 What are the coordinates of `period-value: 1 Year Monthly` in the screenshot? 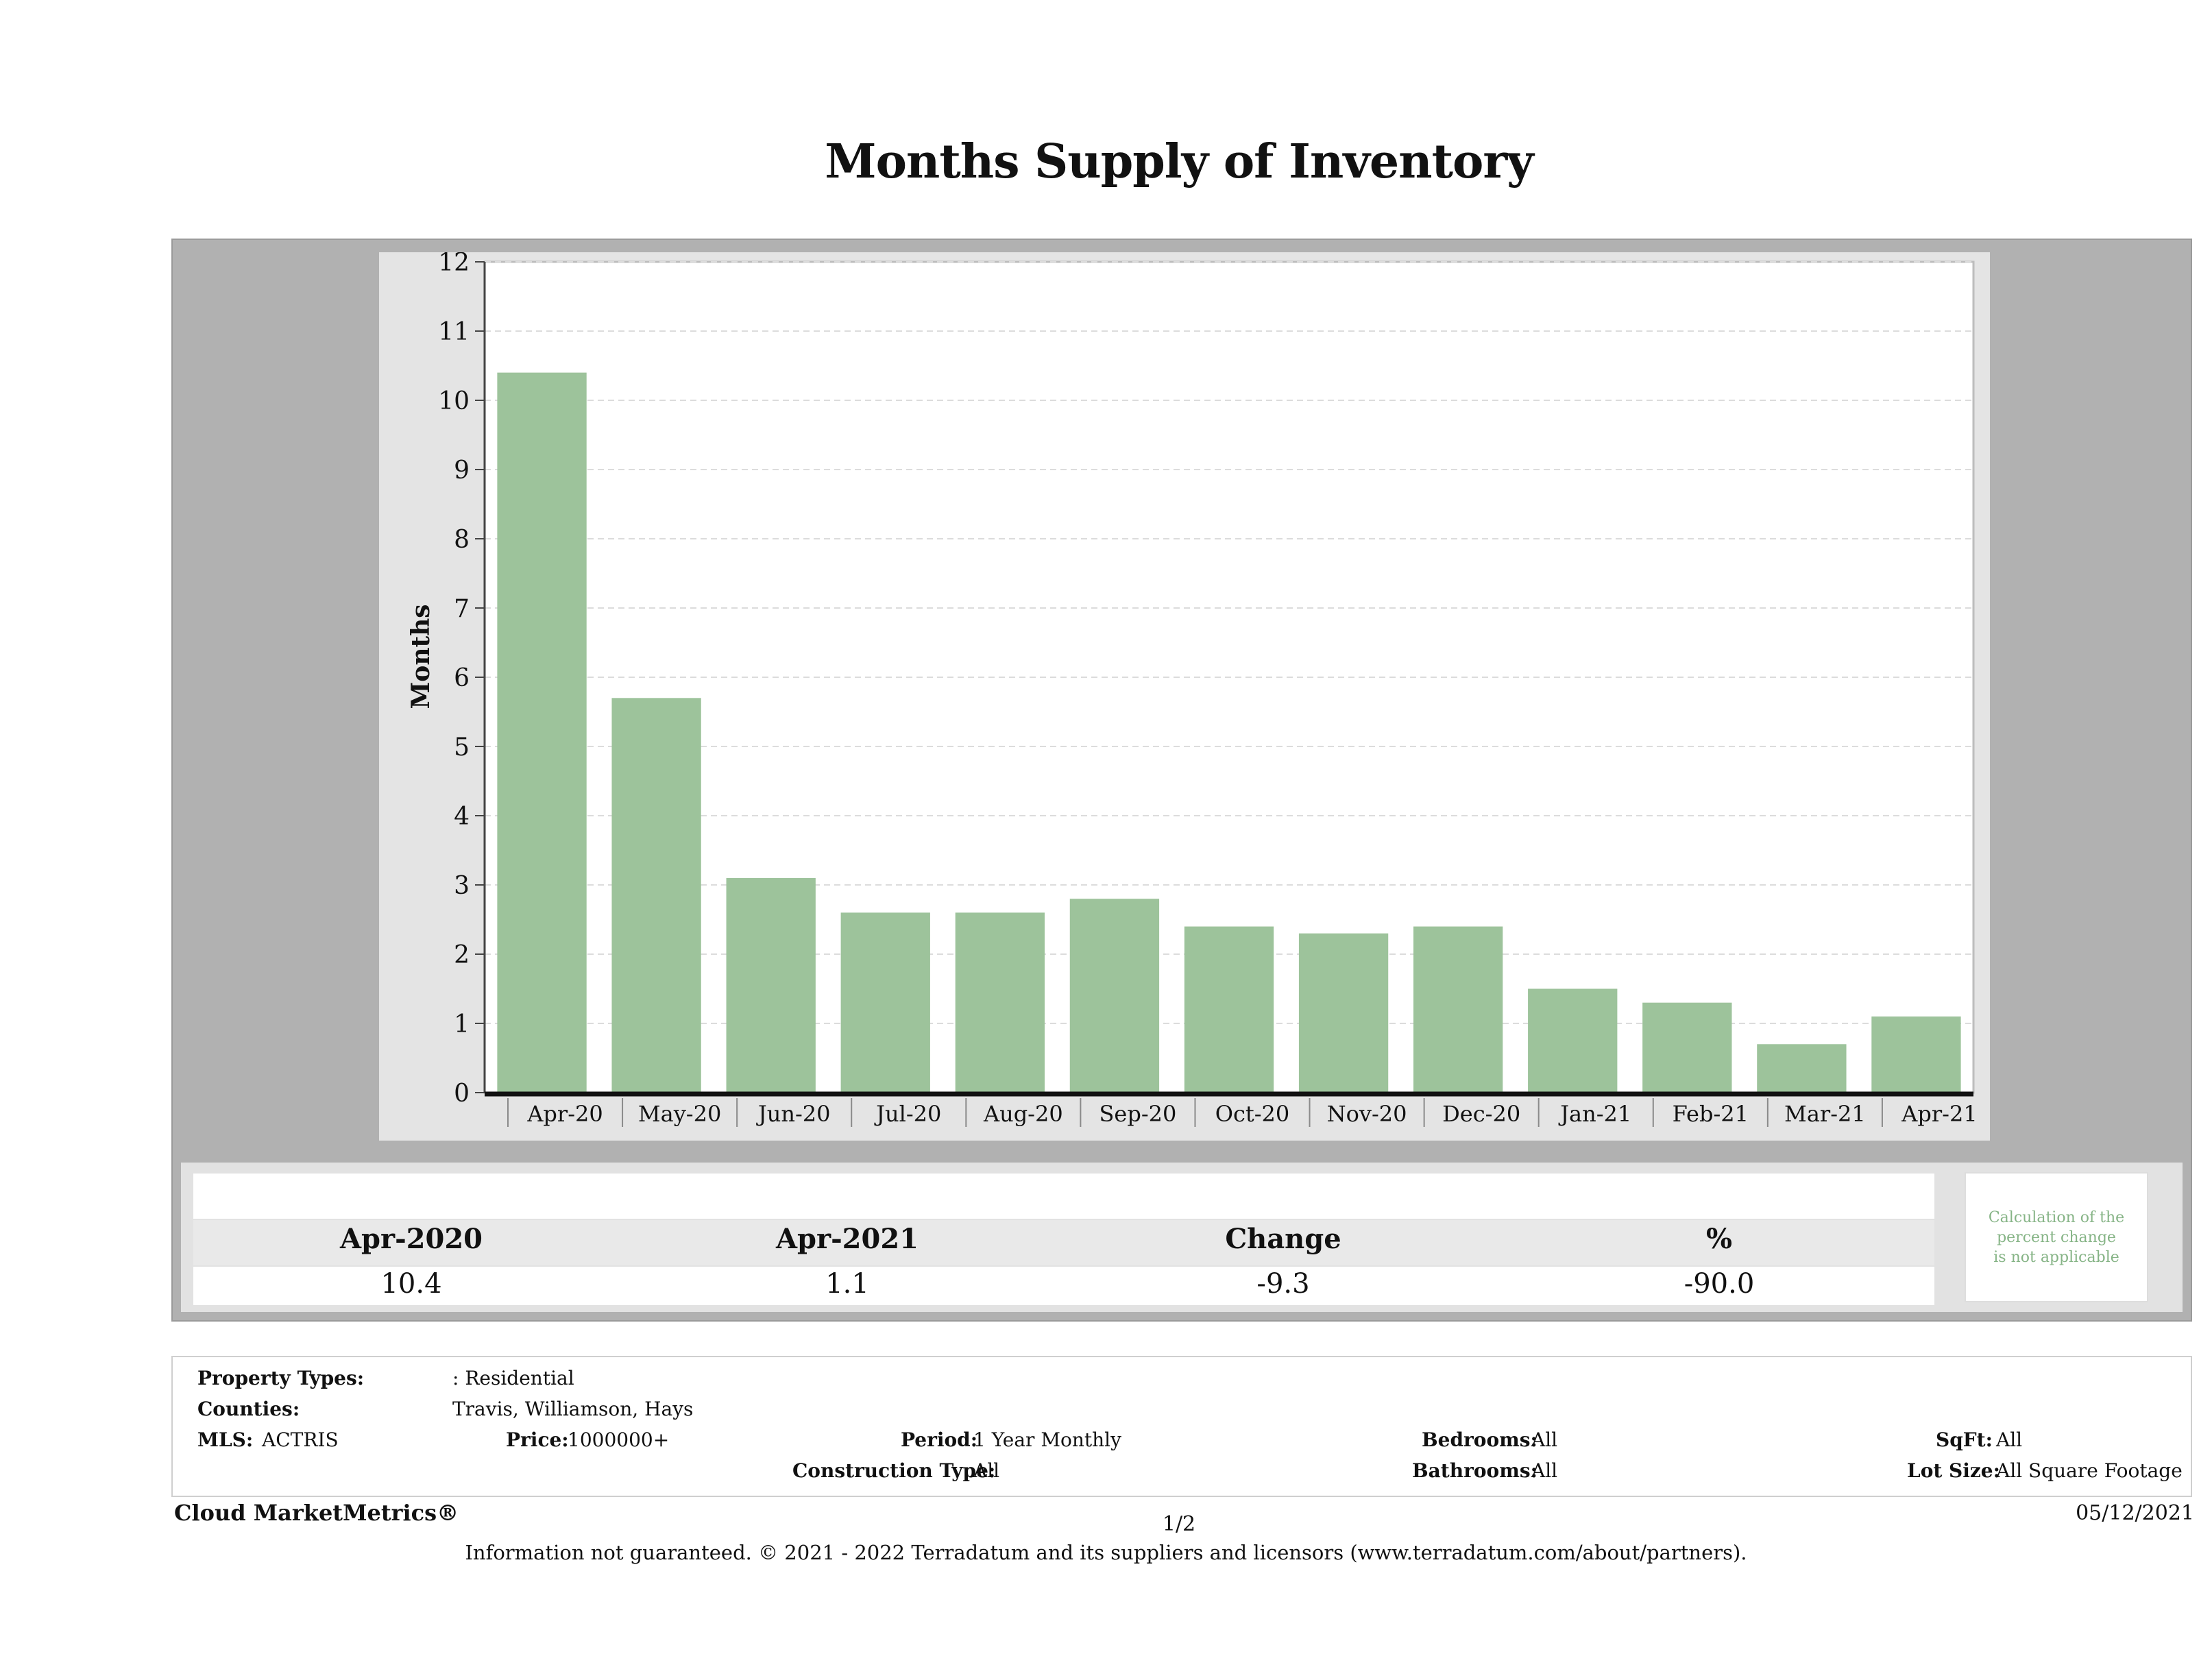 It's located at (1047, 1439).